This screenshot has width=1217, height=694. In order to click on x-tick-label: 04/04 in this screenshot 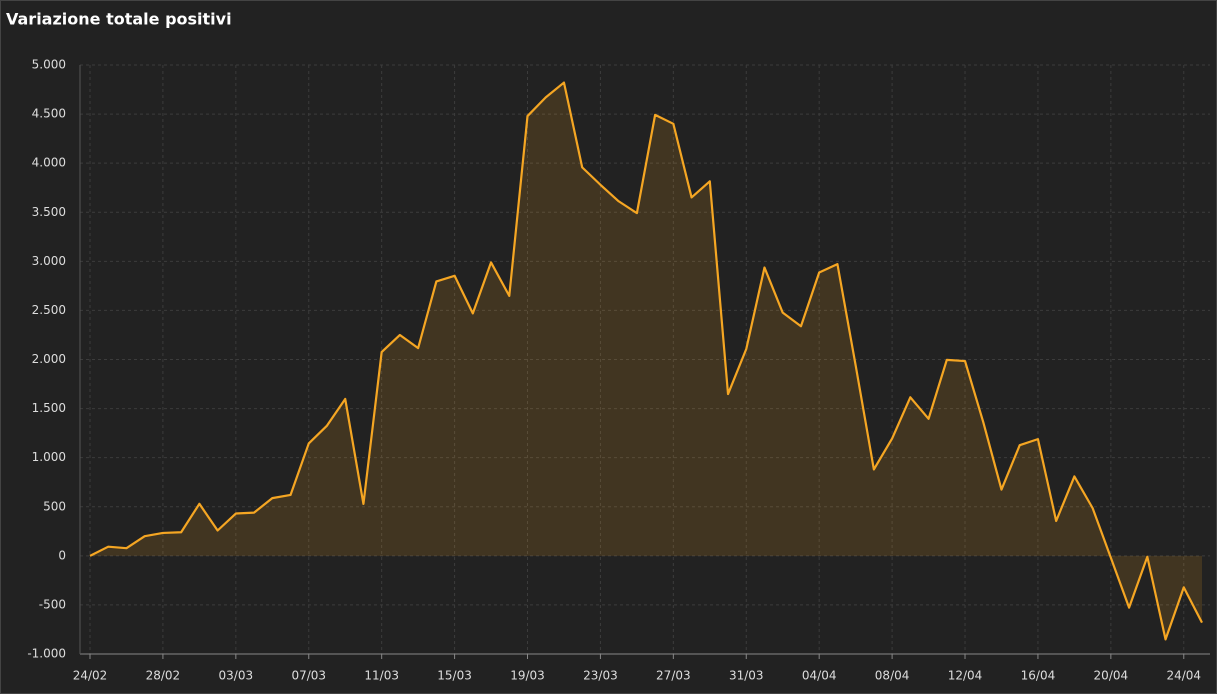, I will do `click(819, 676)`.